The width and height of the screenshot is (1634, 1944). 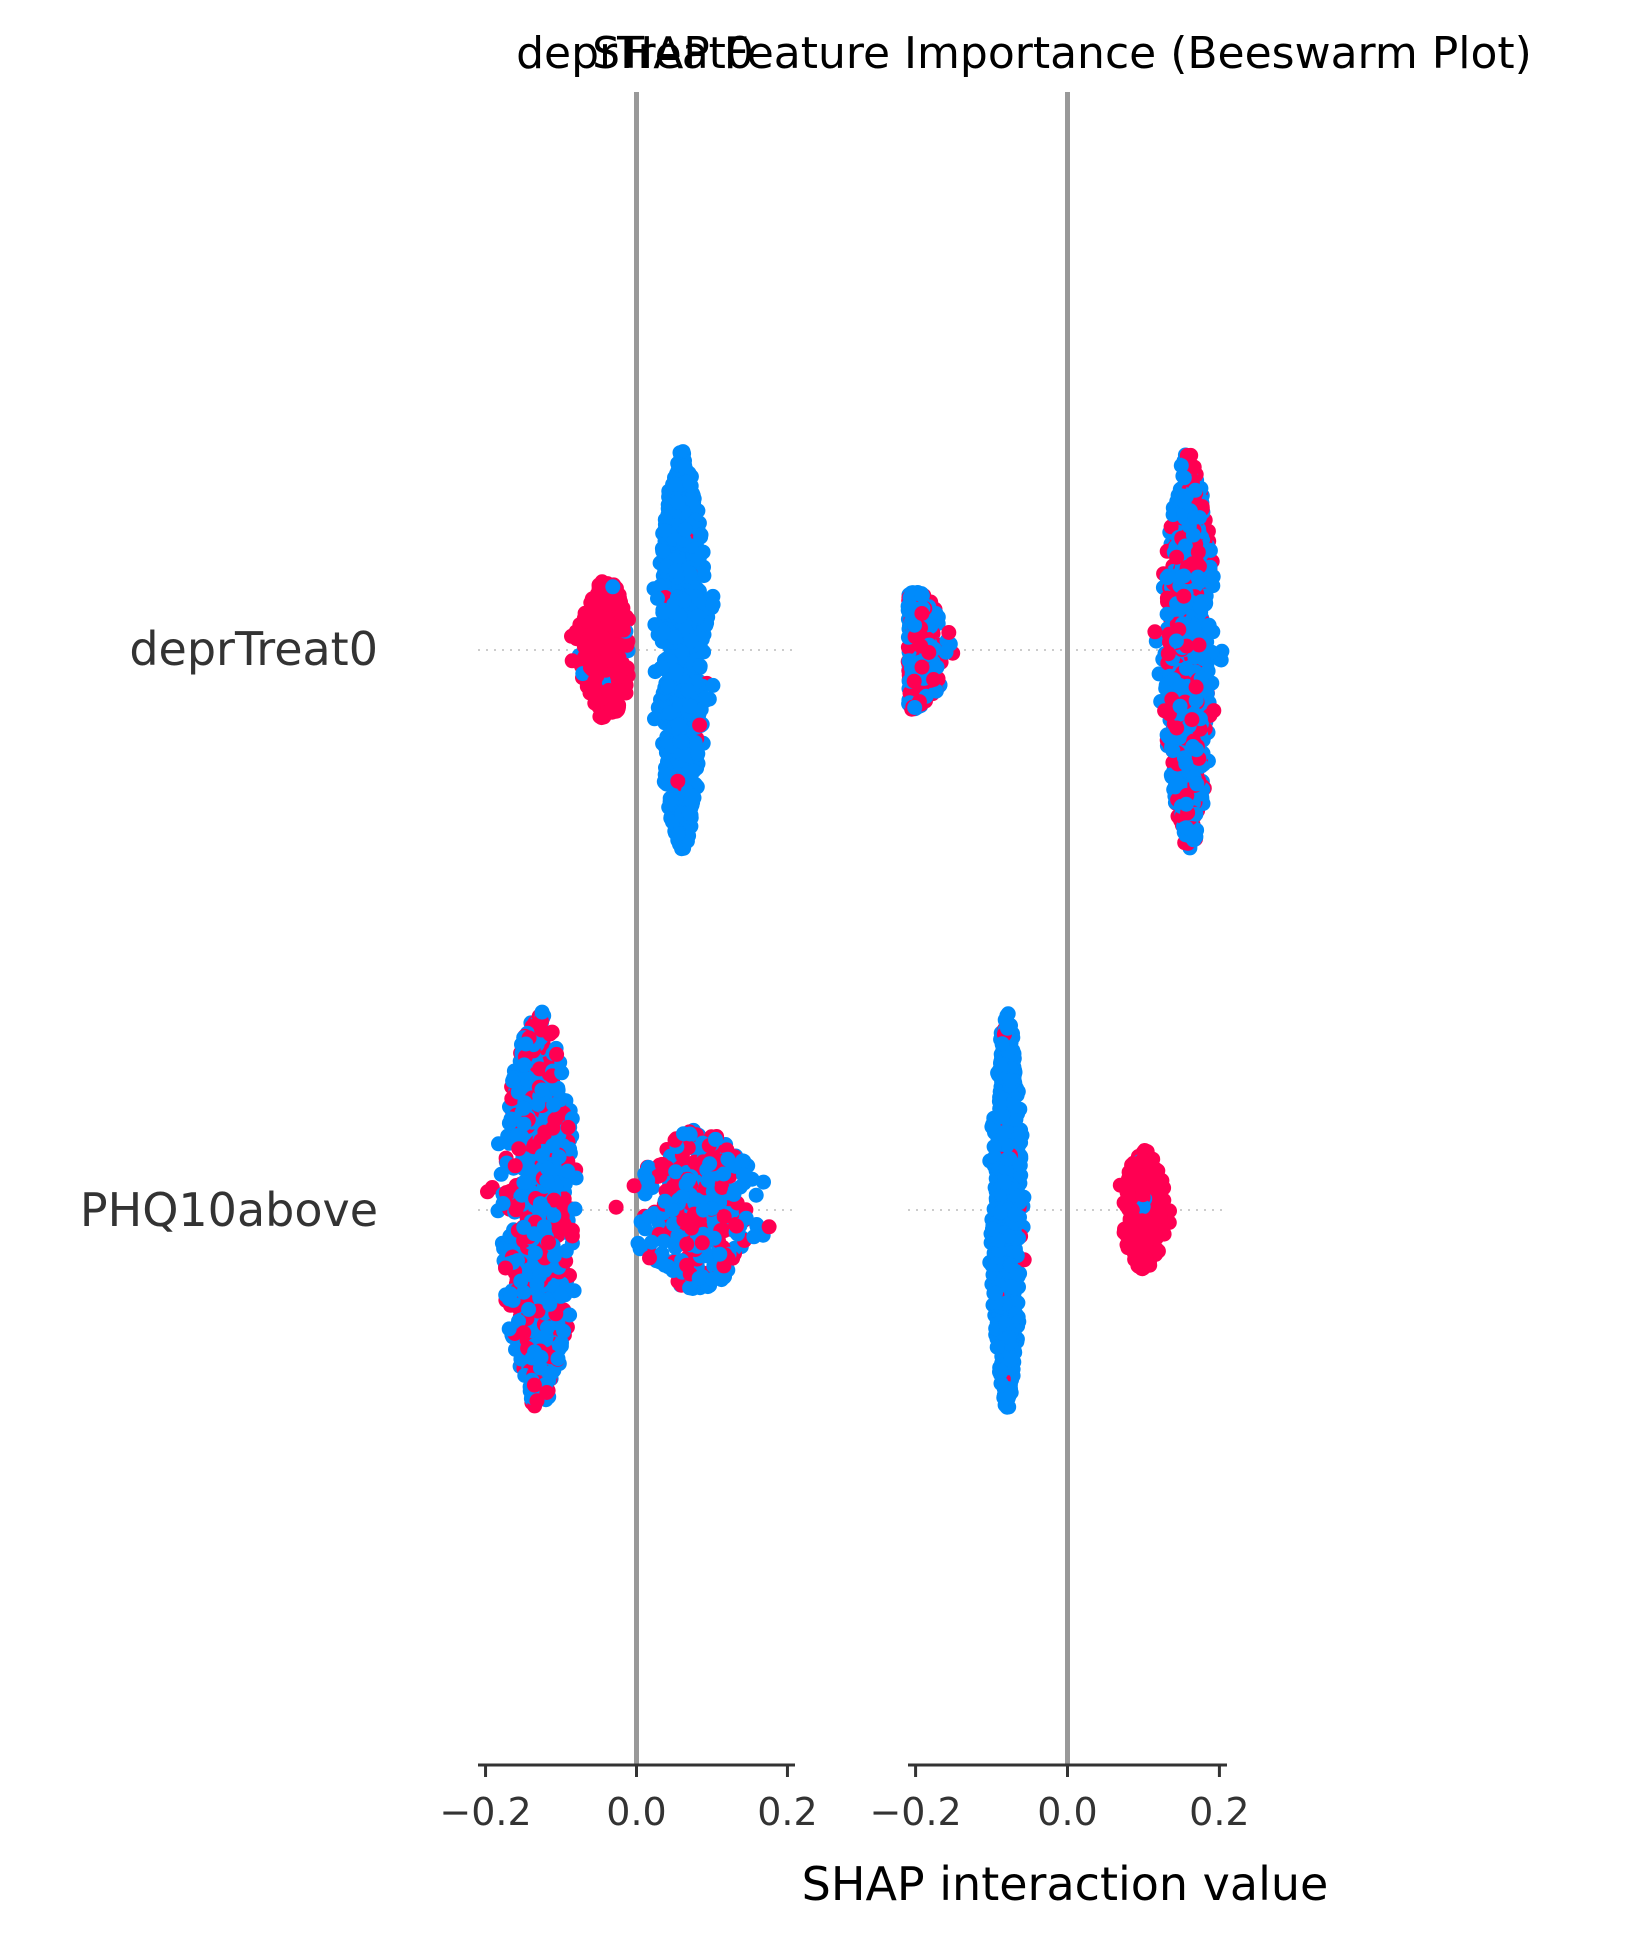 I want to click on x-tick-label: −0.2, so click(x=915, y=1812).